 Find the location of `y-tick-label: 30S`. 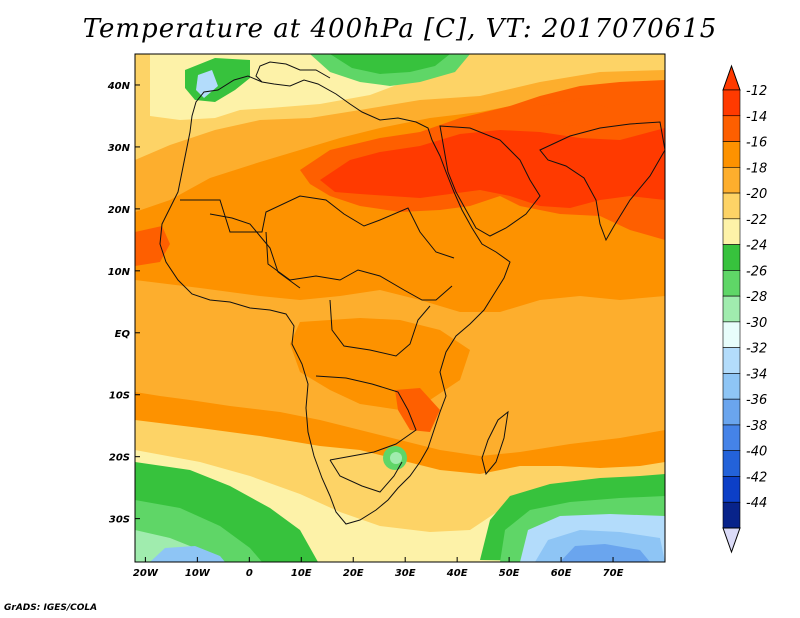

y-tick-label: 30S is located at coordinates (119, 520).